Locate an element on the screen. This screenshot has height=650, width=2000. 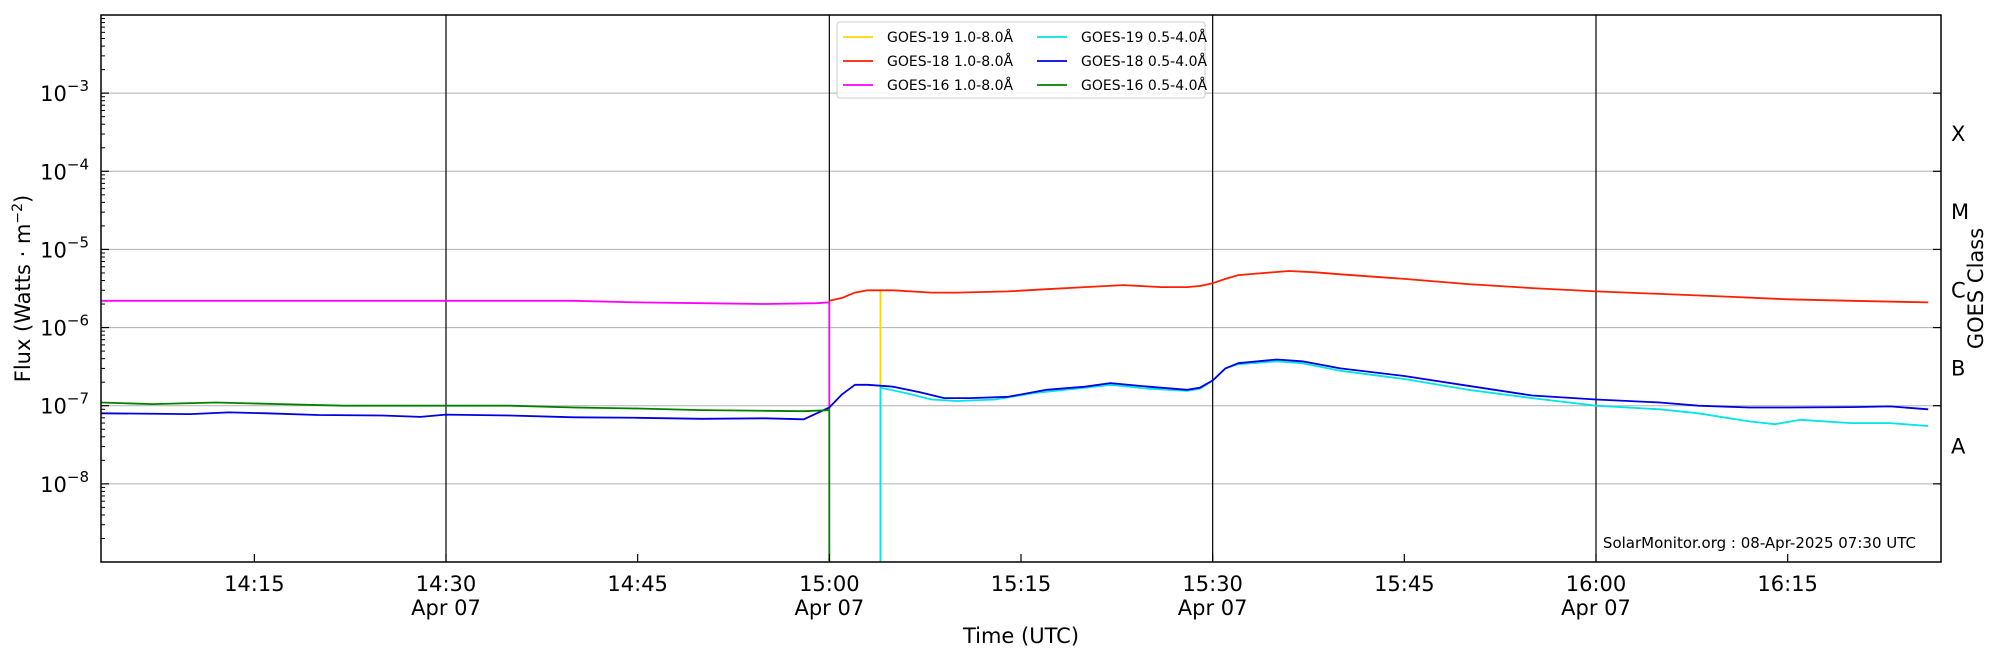
y-tick-label-1: 10⁻⁷ is located at coordinates (64, 404).